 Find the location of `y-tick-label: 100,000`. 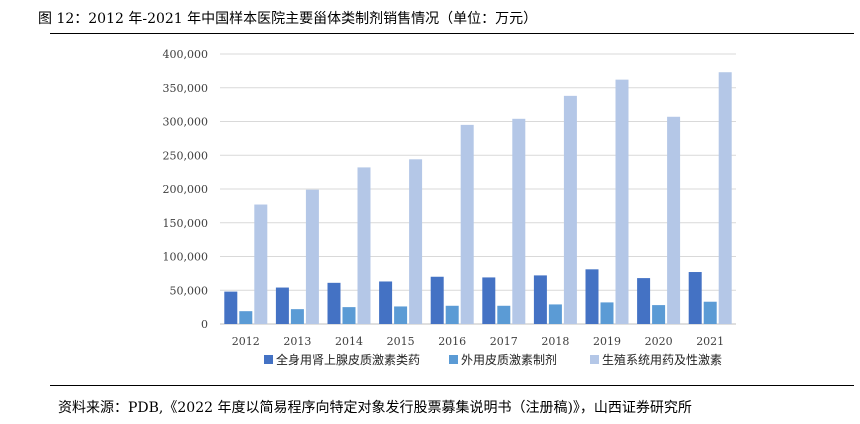

y-tick-label: 100,000 is located at coordinates (186, 257).